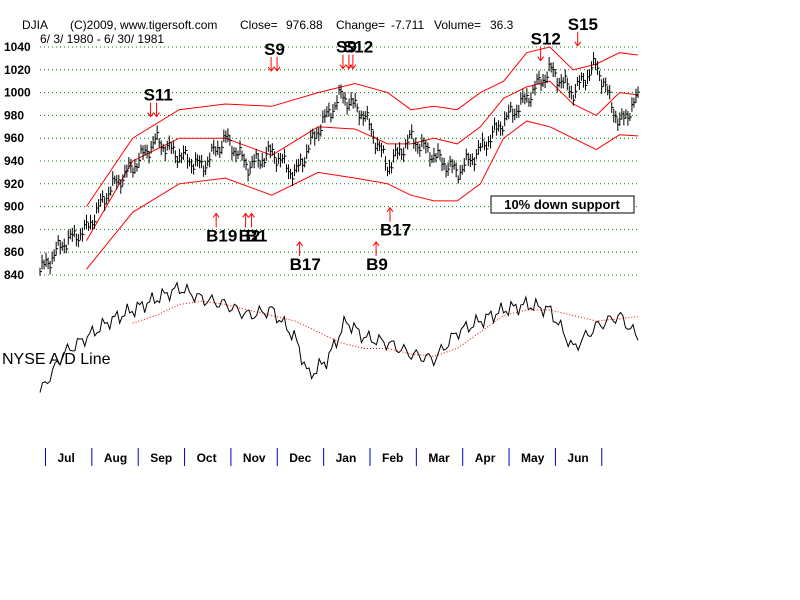 This screenshot has height=600, width=800. Describe the element at coordinates (259, 25) in the screenshot. I see `header-close-label: Close=` at that location.